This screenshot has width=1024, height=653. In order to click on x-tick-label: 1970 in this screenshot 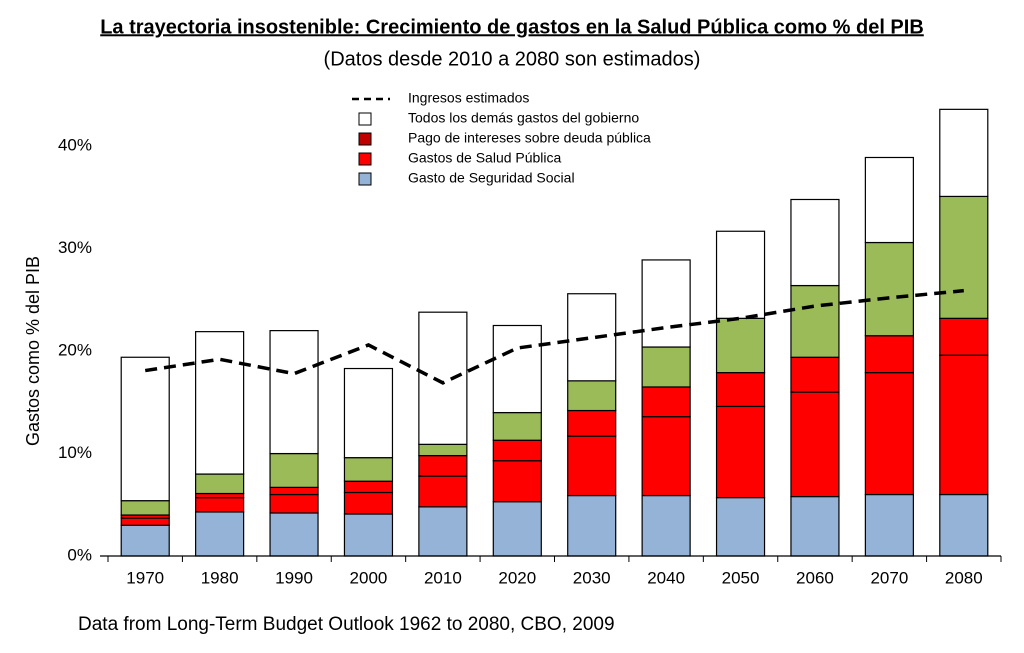, I will do `click(145, 577)`.